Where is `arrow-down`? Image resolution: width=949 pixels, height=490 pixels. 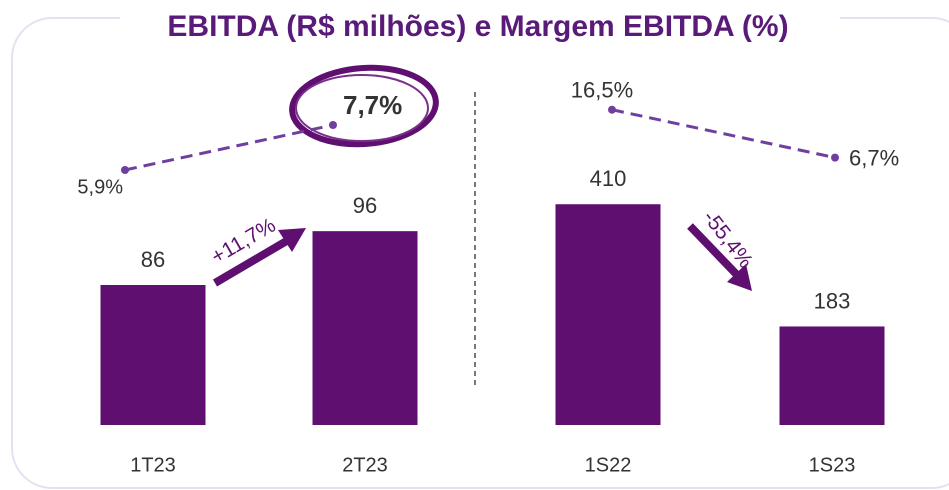
arrow-down is located at coordinates (715, 252).